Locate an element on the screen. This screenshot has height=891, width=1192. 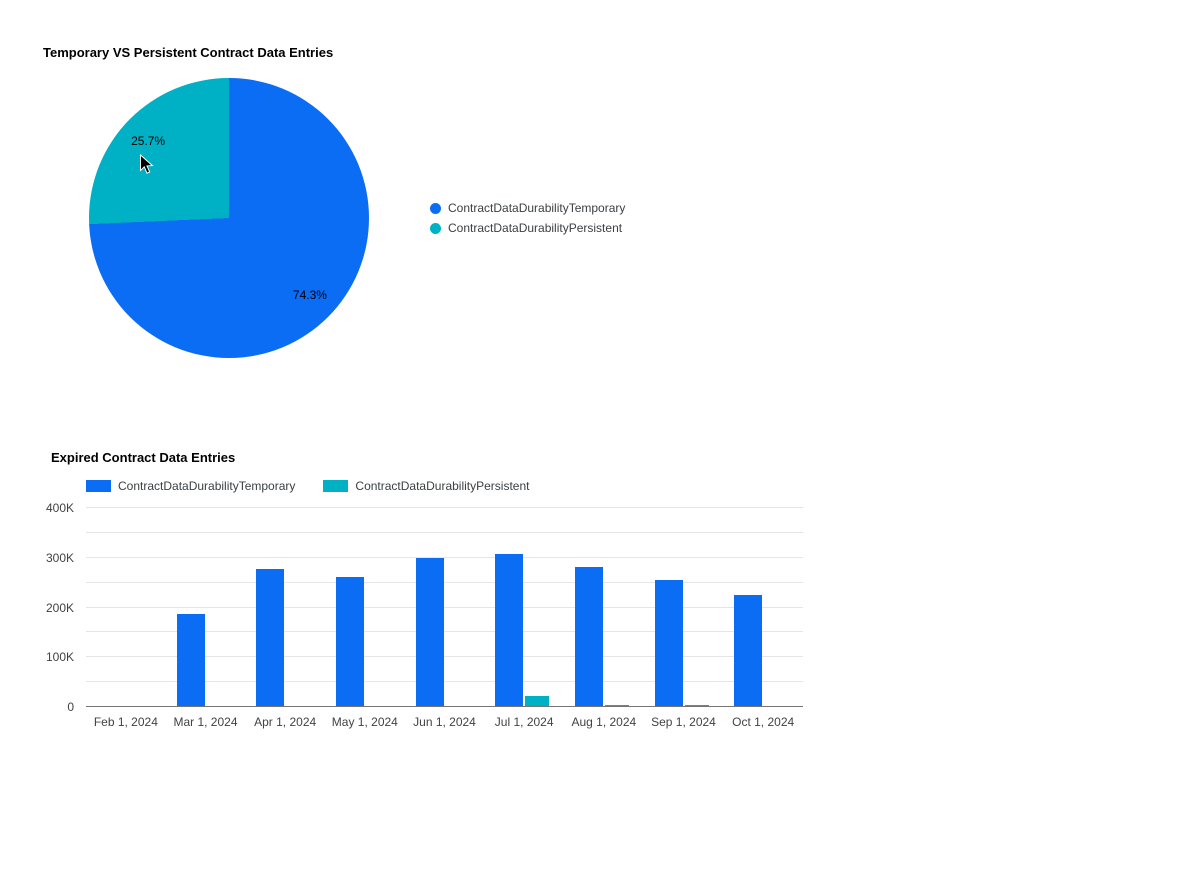
pie-legend-item: ContractDataDurabilityPersistent is located at coordinates (527, 228).